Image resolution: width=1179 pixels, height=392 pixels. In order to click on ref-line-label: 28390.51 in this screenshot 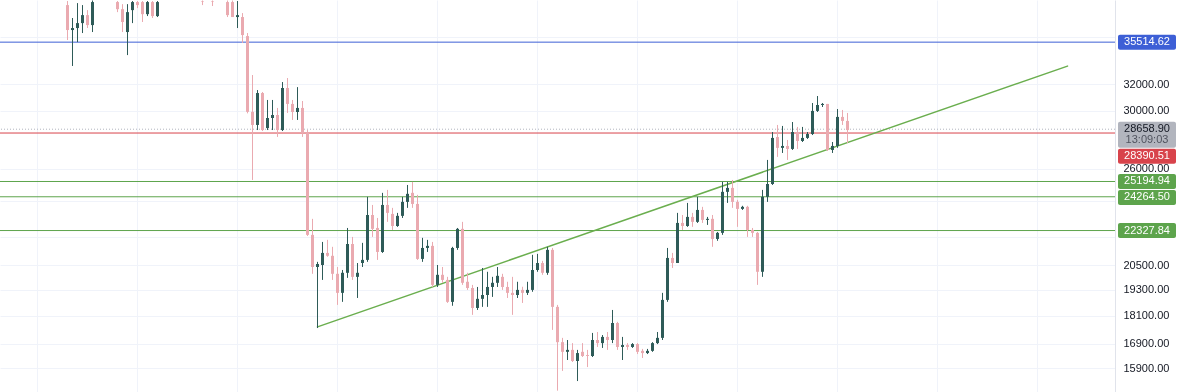, I will do `click(1147, 155)`.